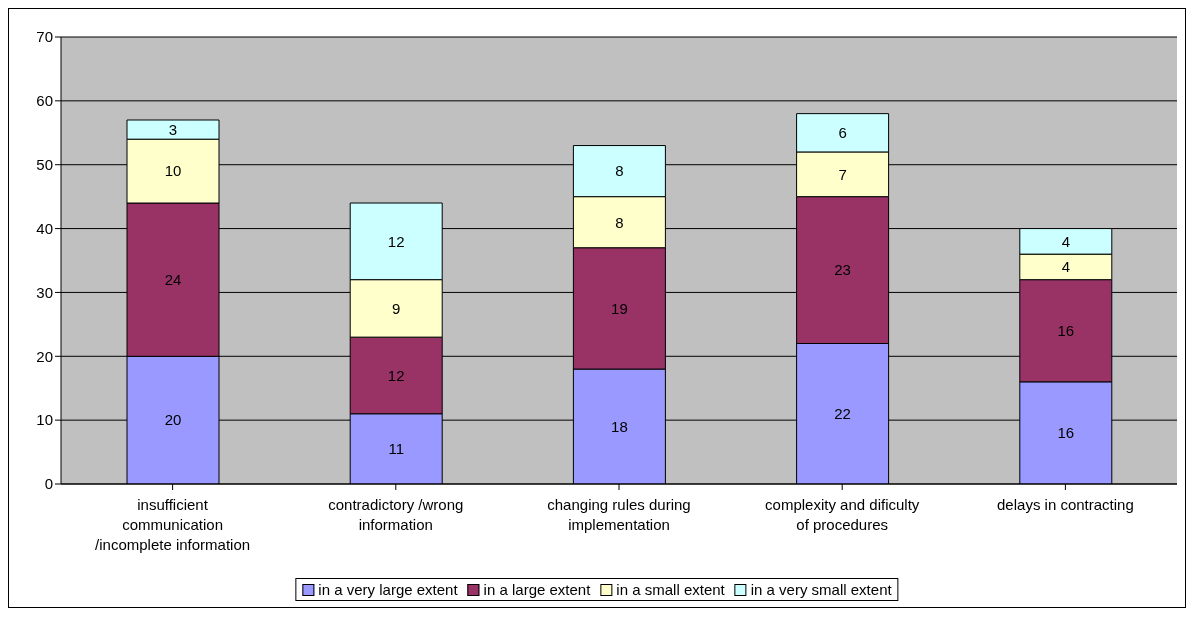  Describe the element at coordinates (670, 589) in the screenshot. I see `legend-label: in a small extent` at that location.